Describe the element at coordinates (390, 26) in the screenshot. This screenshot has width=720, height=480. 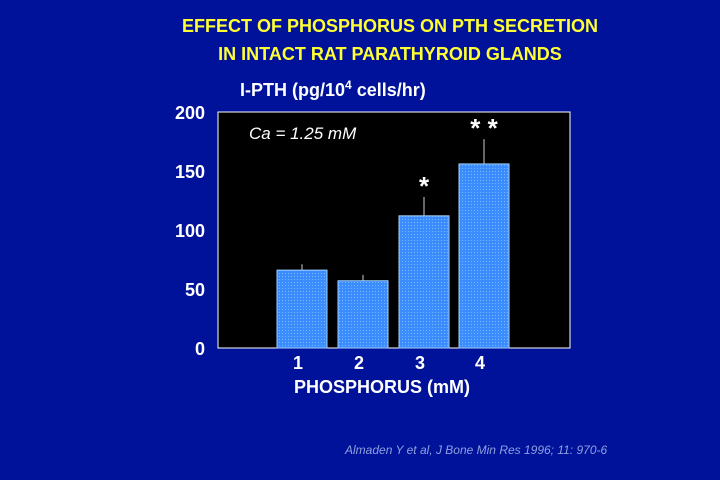
I see `slide-title-line-1: EFFECT OF PHOSPHORUS ON PTH SECRETION` at that location.